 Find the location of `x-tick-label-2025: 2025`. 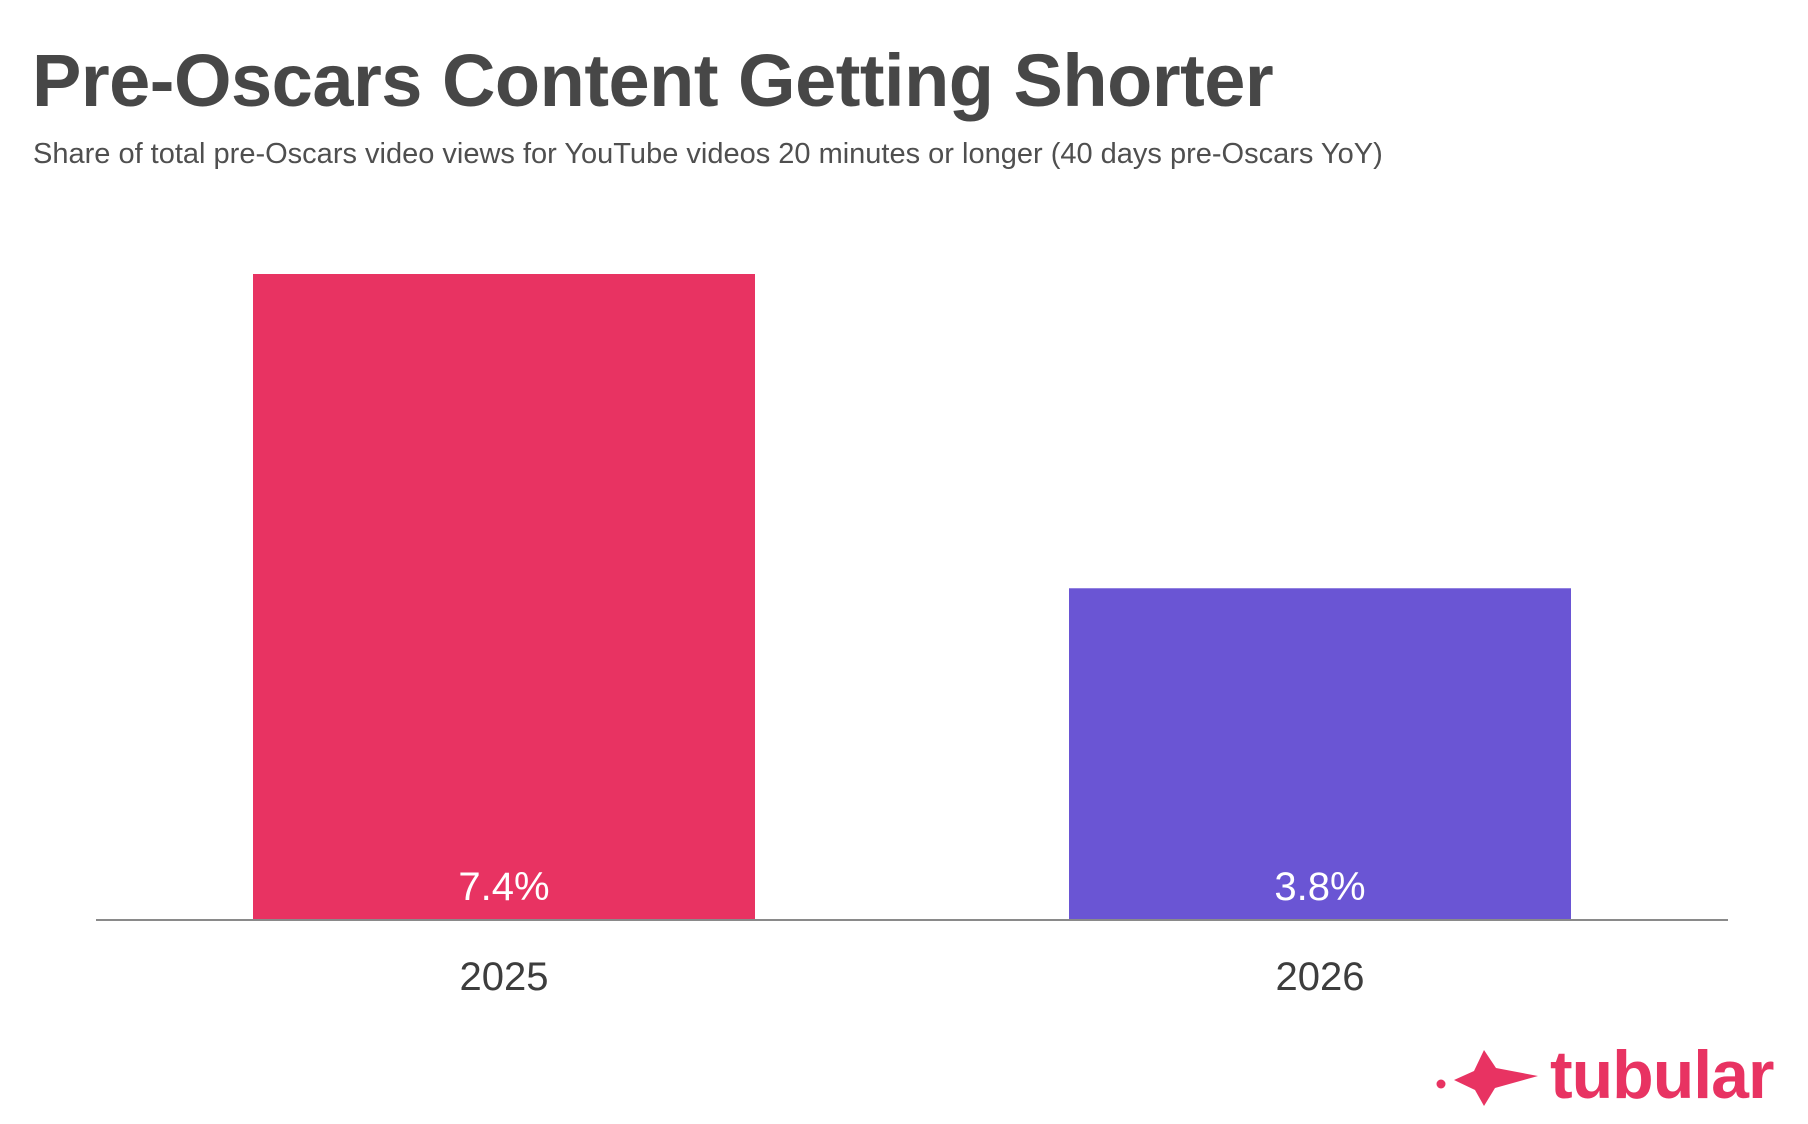

x-tick-label-2025: 2025 is located at coordinates (504, 977).